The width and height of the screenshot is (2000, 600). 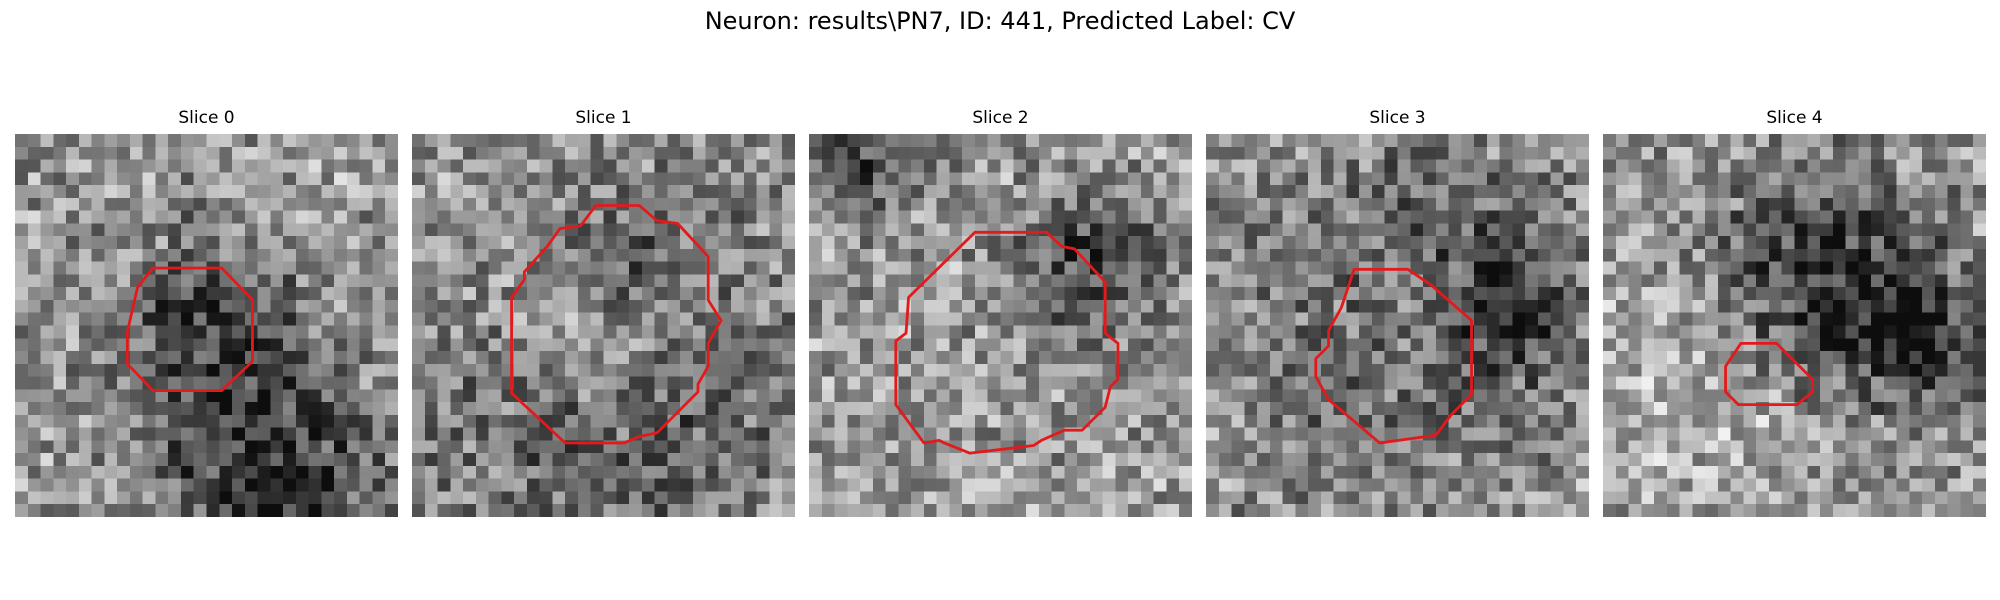 I want to click on slice-3-image, so click(x=1397, y=325).